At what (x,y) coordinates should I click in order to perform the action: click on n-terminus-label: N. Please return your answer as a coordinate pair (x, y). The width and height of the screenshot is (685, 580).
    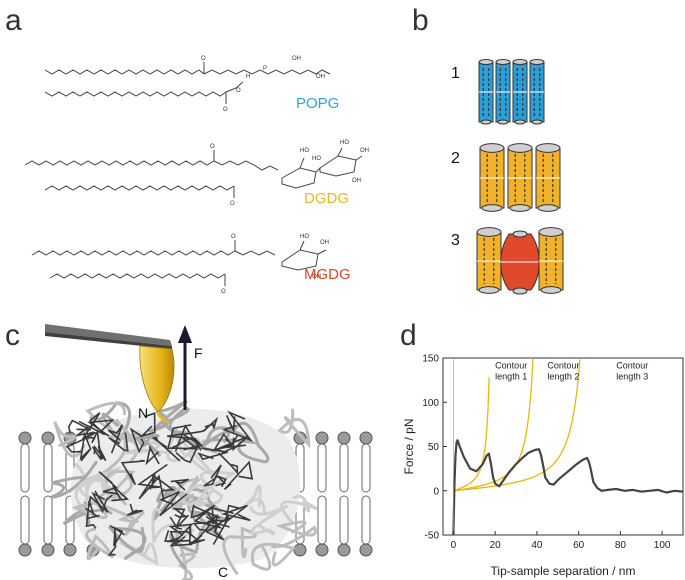
    Looking at the image, I should click on (143, 413).